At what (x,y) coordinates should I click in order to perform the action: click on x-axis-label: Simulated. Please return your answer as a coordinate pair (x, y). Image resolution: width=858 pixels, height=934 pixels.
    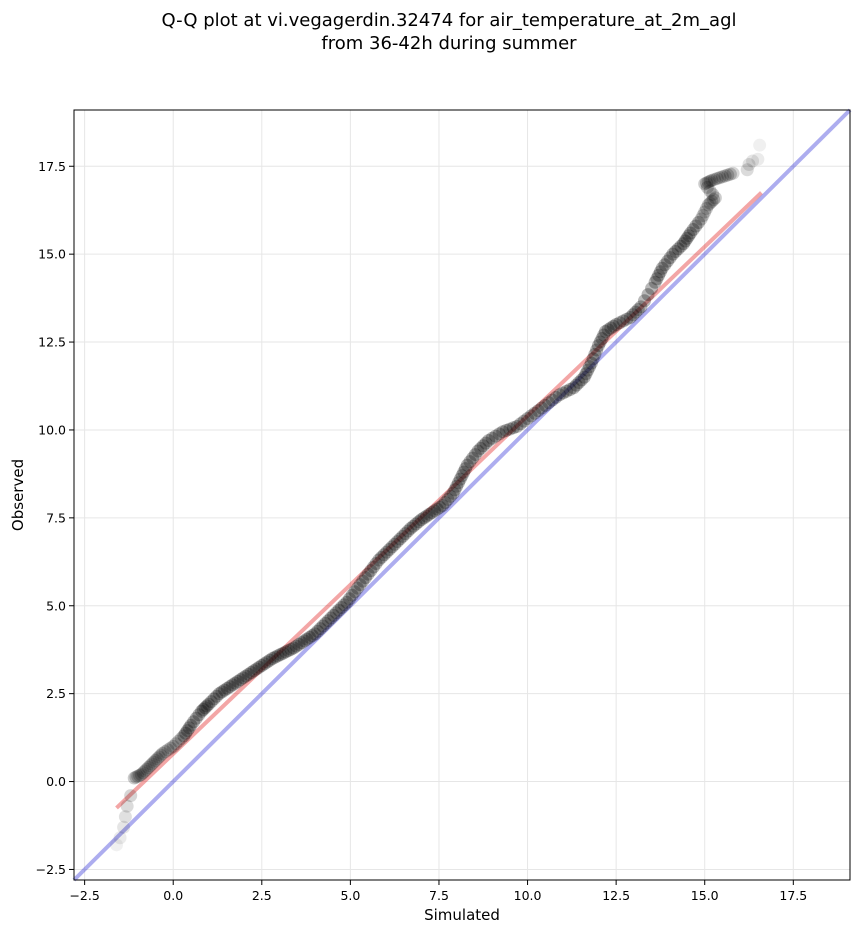
    Looking at the image, I should click on (462, 915).